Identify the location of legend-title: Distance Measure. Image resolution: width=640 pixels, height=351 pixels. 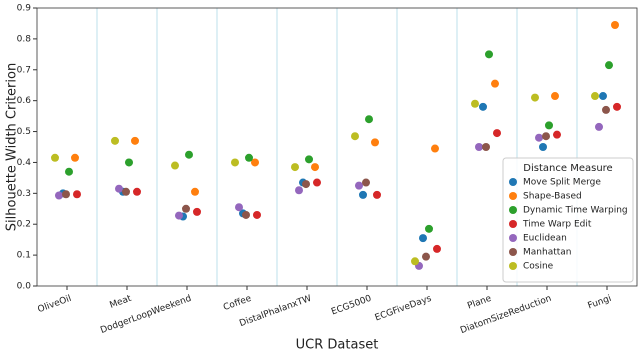
(567, 168).